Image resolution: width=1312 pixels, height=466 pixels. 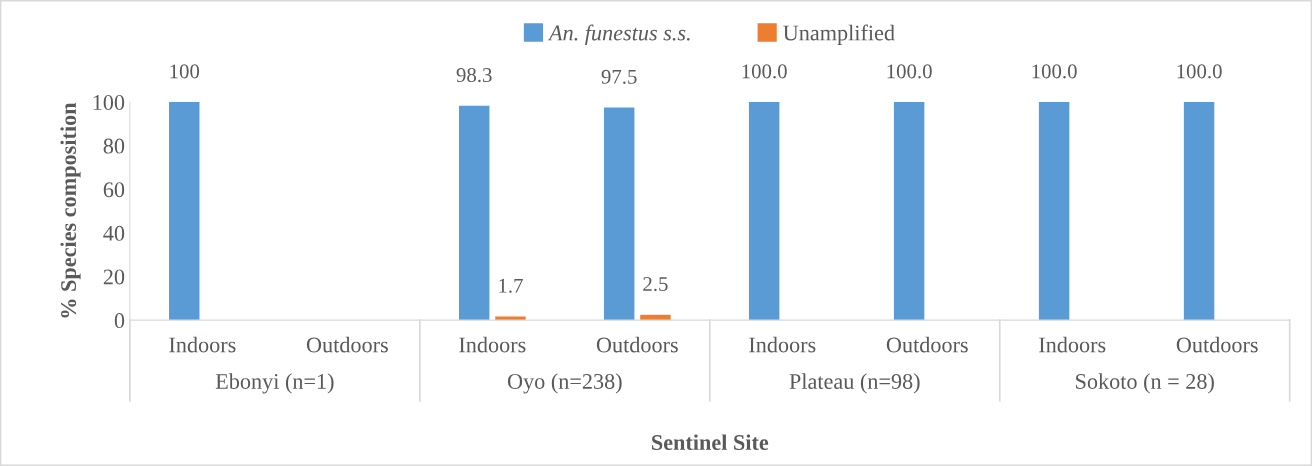 I want to click on text: Ebonyi (n=1), so click(x=274, y=383).